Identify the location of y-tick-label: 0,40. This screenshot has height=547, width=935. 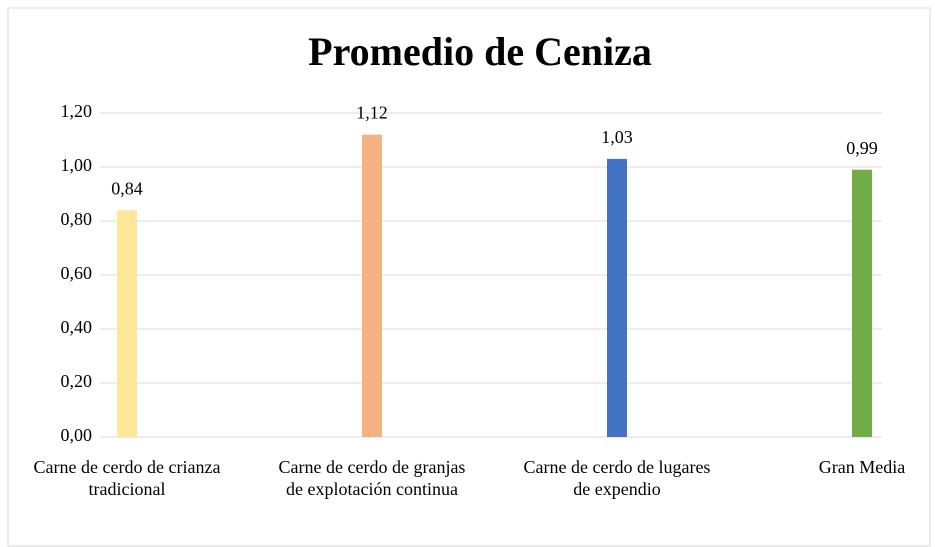
(77, 327).